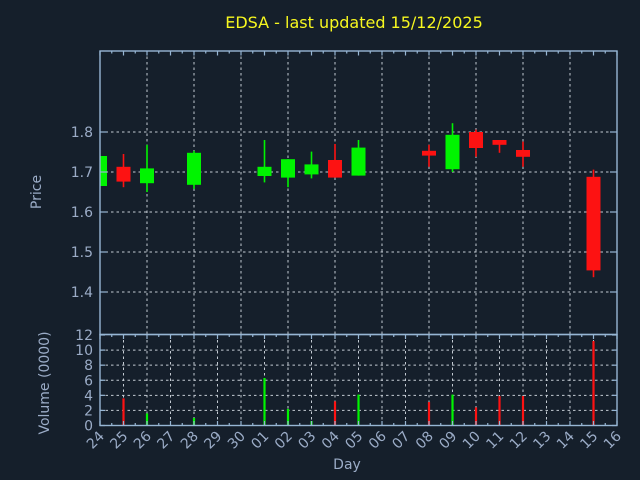  What do you see at coordinates (519, 441) in the screenshot?
I see `day-tick-label: 12` at bounding box center [519, 441].